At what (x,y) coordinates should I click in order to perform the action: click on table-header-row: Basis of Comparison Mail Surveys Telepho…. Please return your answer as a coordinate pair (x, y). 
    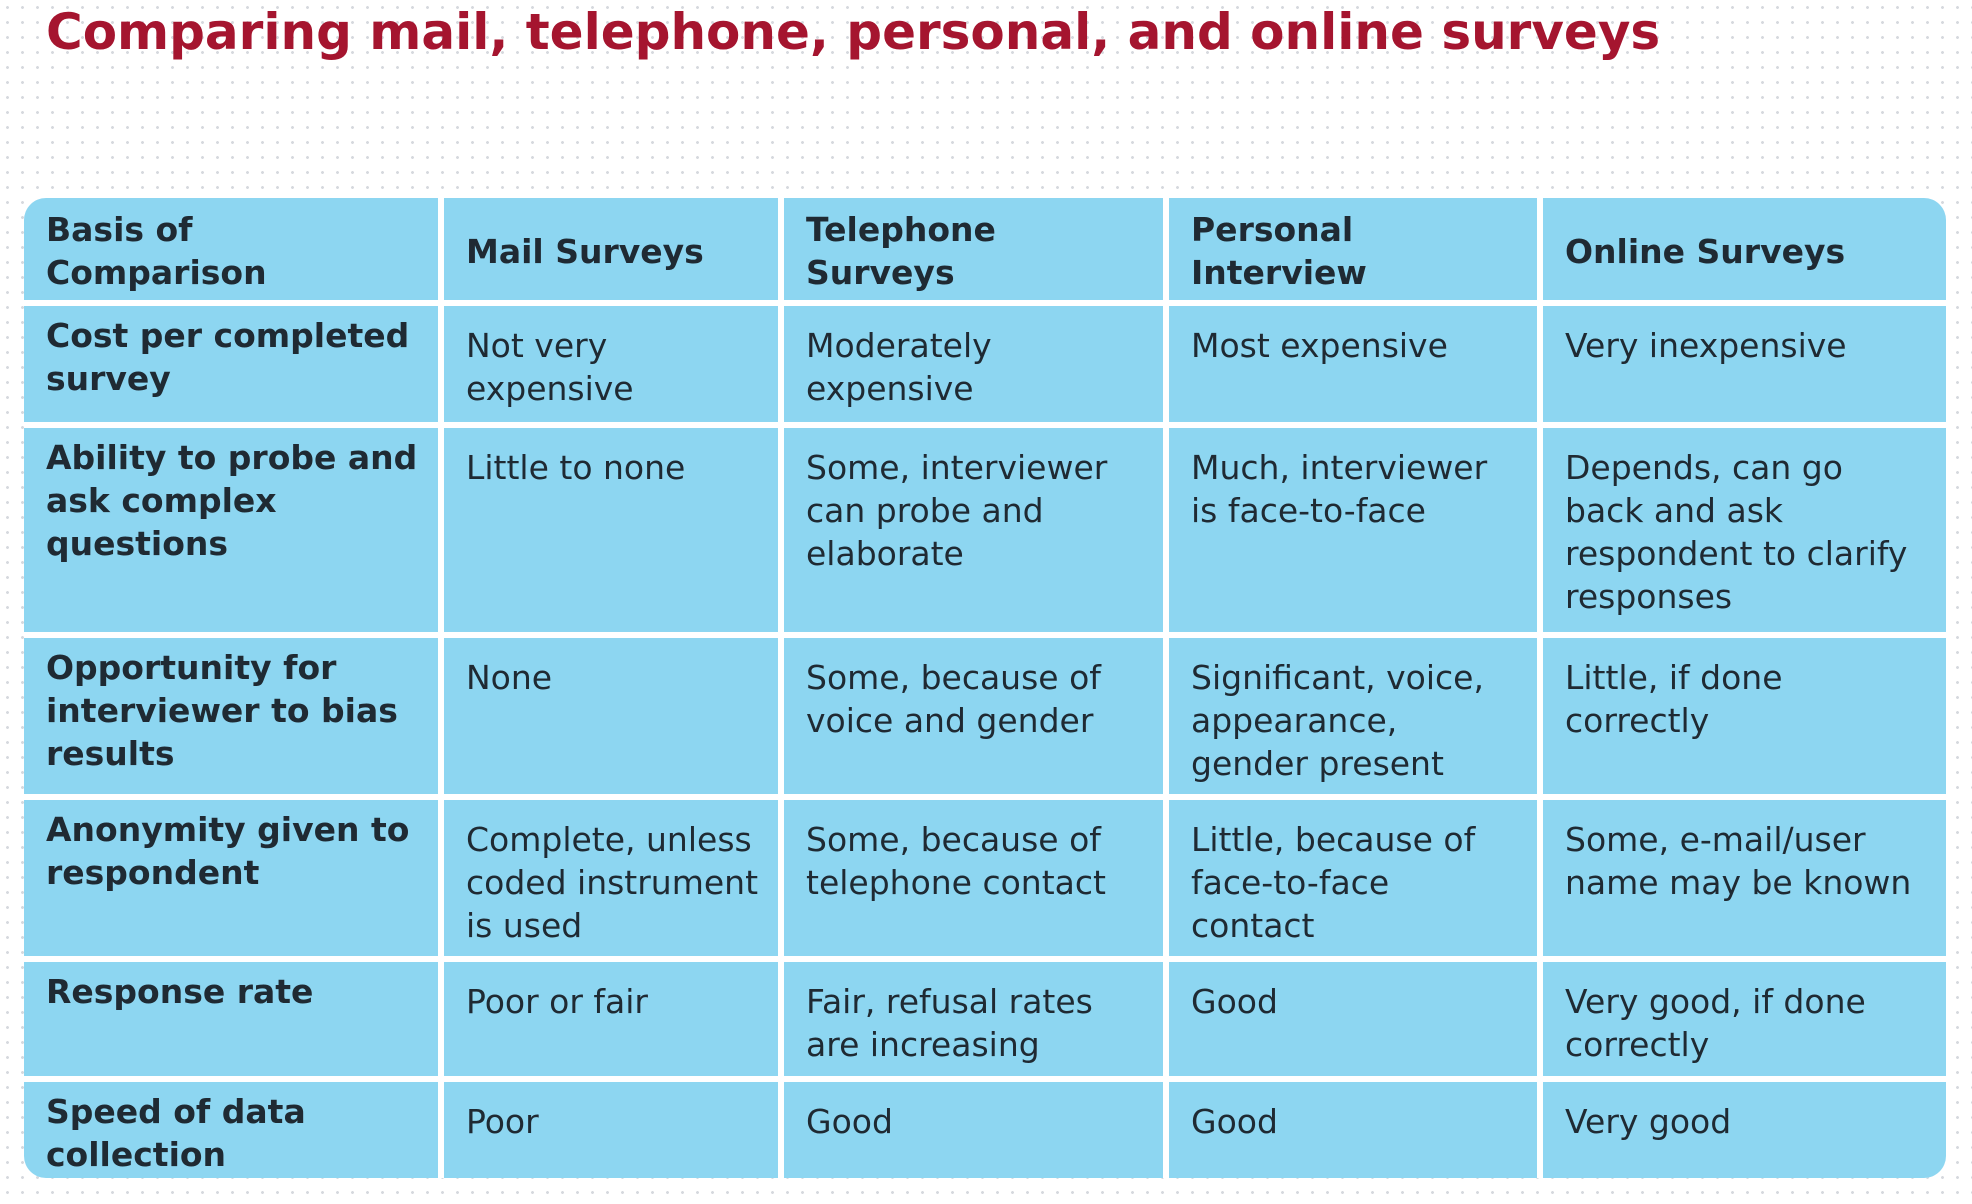
    Looking at the image, I should click on (985, 252).